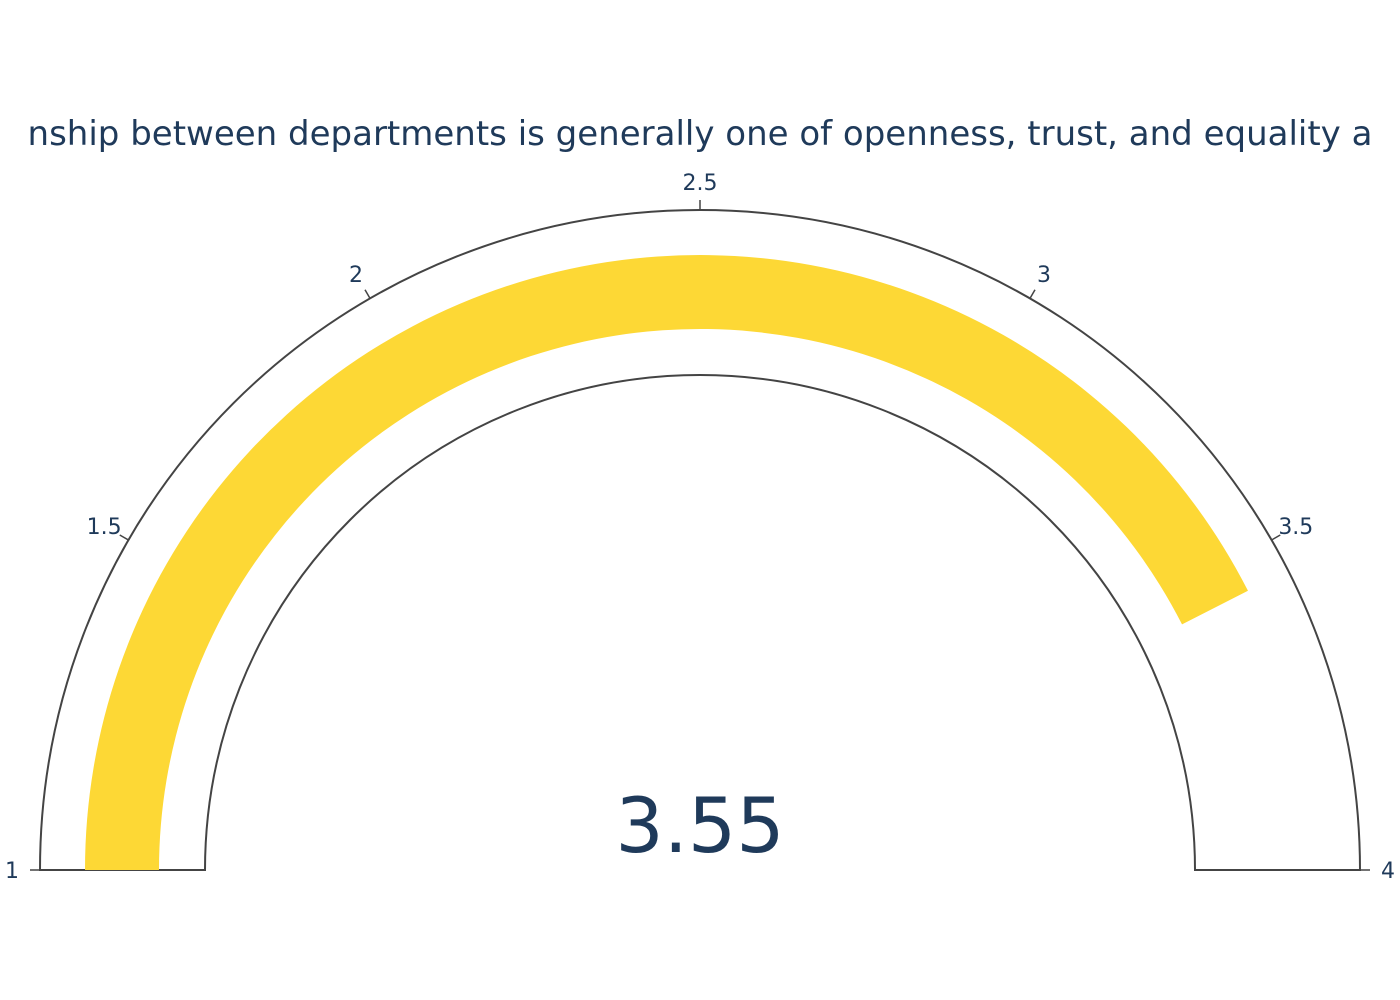  What do you see at coordinates (104, 527) in the screenshot?
I see `tick-label: 1.5` at bounding box center [104, 527].